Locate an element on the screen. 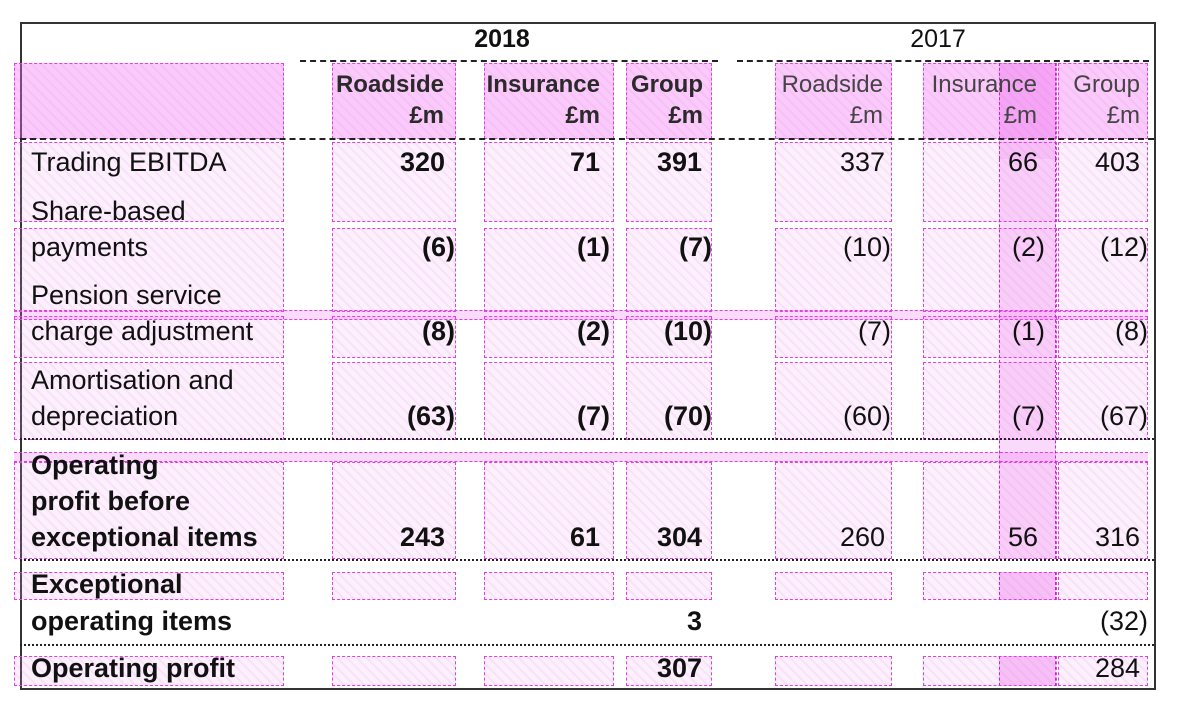 The width and height of the screenshot is (1182, 725). year-underline-2017 is located at coordinates (943, 61).